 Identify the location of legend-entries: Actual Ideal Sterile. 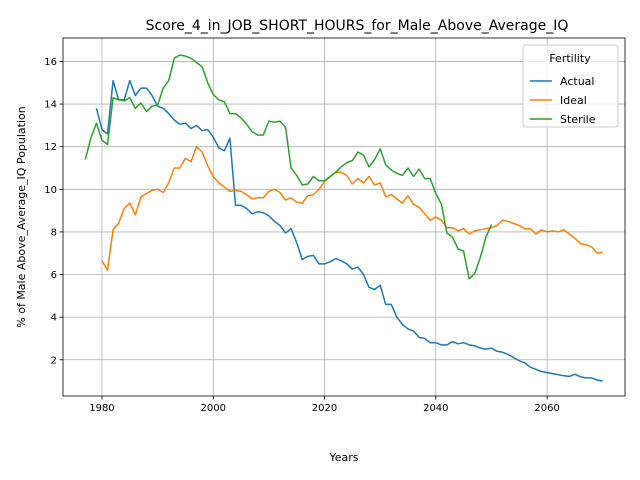
(563, 100).